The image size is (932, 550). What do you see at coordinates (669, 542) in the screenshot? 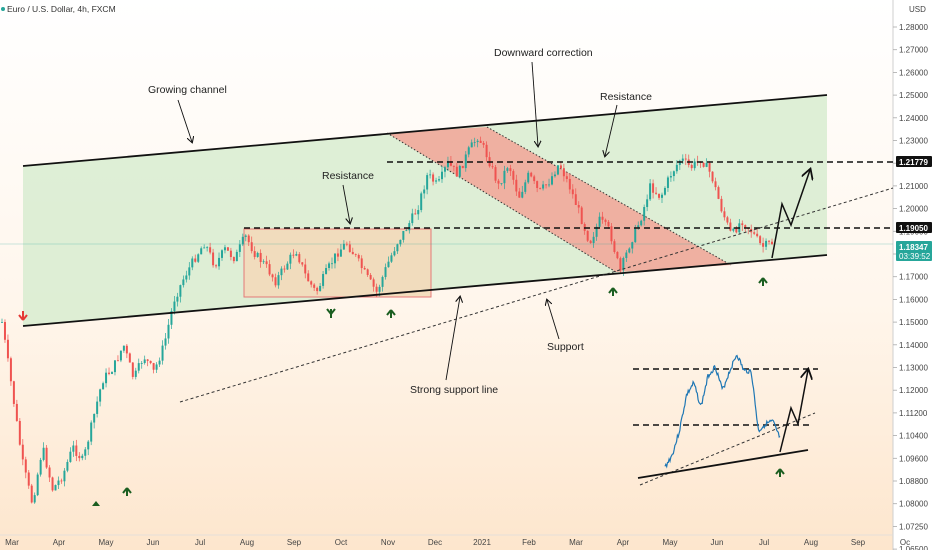
I see `x-tick-label: May` at bounding box center [669, 542].